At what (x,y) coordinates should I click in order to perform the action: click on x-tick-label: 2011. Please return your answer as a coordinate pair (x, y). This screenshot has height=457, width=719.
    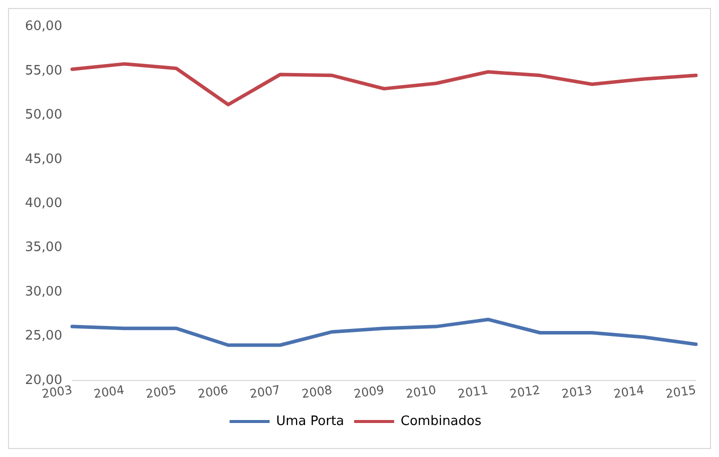
    Looking at the image, I should click on (472, 391).